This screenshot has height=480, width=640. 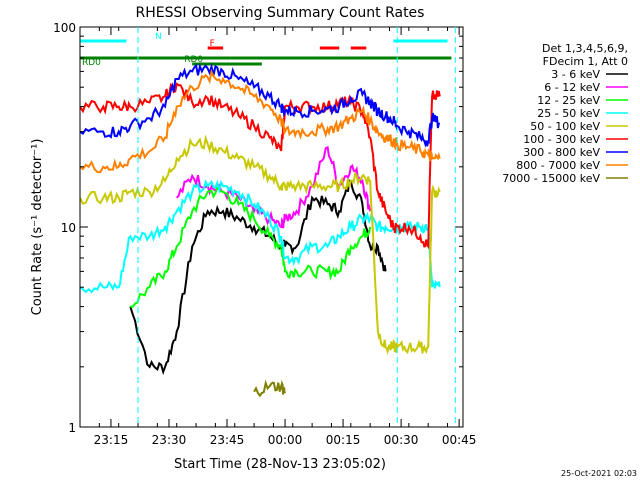 What do you see at coordinates (158, 37) in the screenshot?
I see `flag-label: N` at bounding box center [158, 37].